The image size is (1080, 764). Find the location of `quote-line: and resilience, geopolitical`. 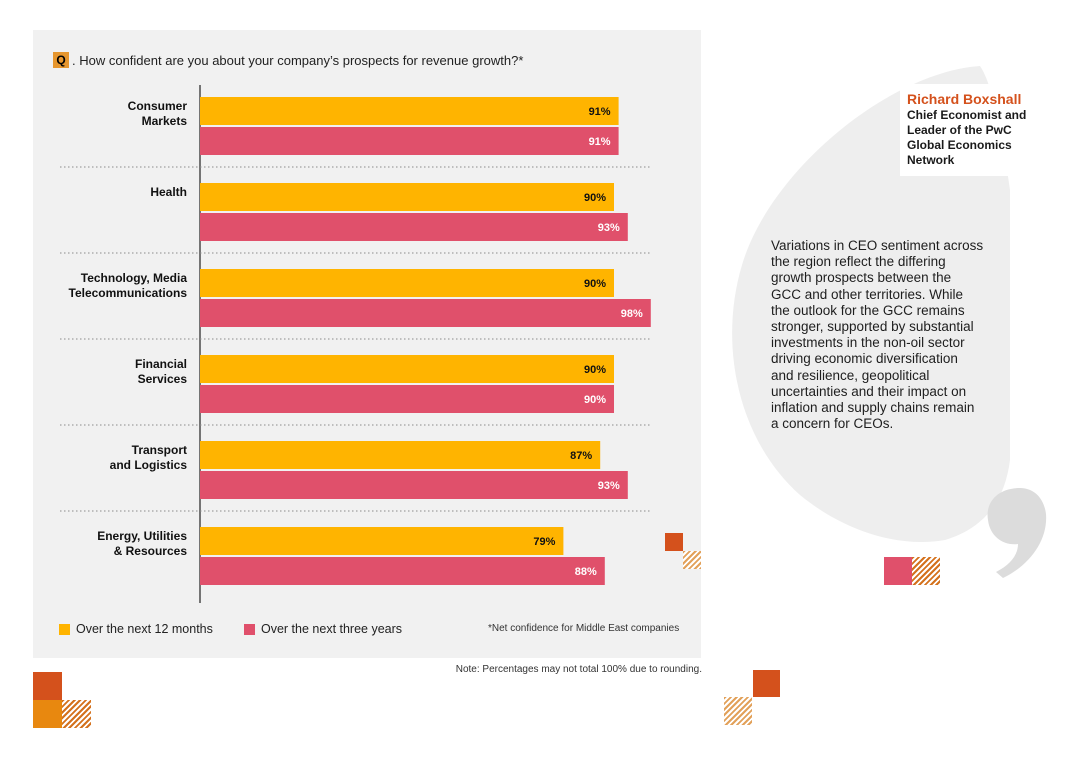

quote-line: and resilience, geopolitical is located at coordinates (850, 375).